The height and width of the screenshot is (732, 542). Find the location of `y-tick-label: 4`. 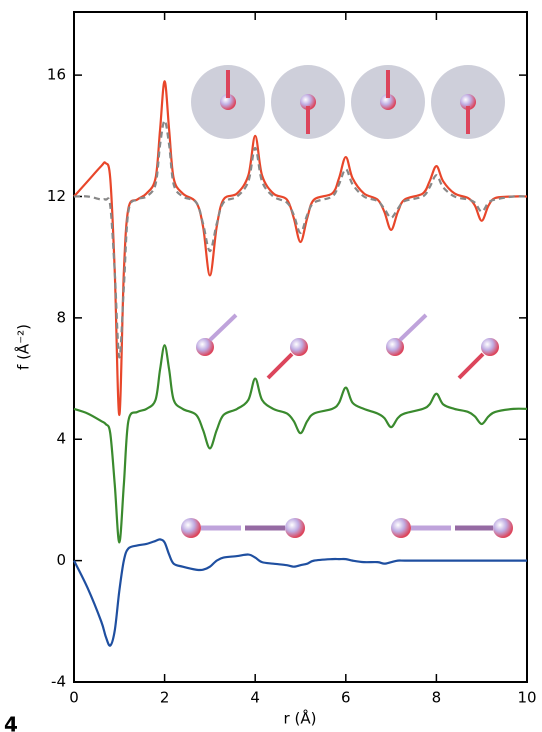

y-tick-label: 4 is located at coordinates (61, 439).